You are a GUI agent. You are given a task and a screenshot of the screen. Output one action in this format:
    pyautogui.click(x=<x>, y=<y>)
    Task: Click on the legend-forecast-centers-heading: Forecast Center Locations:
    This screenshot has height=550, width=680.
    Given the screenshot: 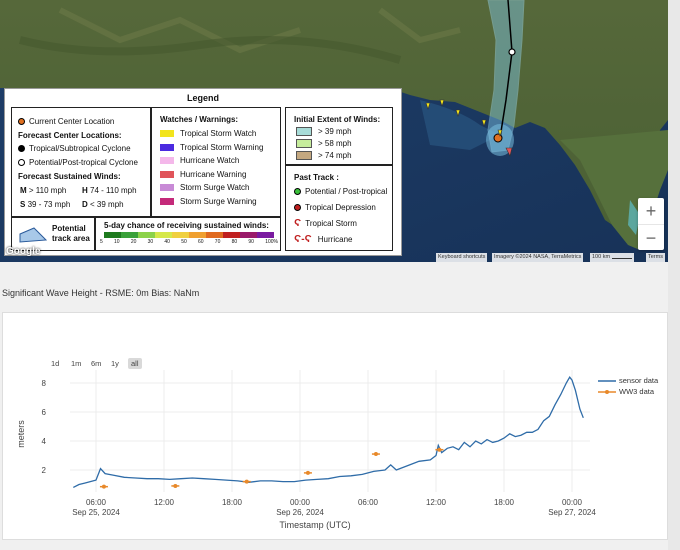 What is the action you would take?
    pyautogui.click(x=70, y=135)
    